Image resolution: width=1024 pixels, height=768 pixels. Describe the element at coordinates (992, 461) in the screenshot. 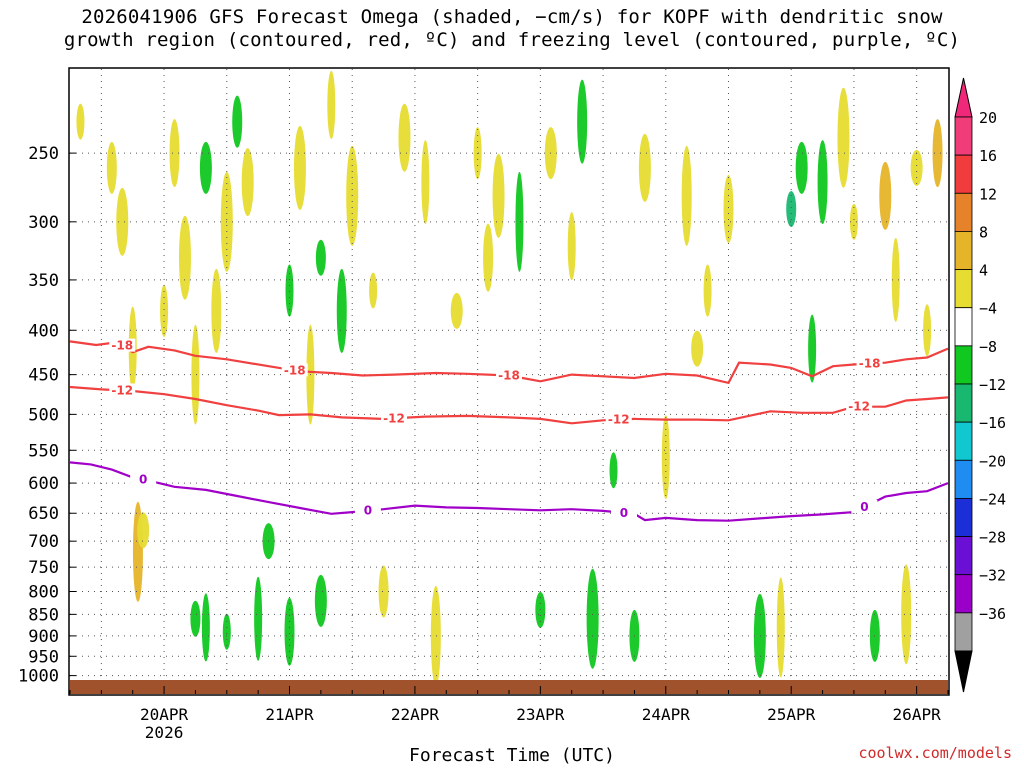

I see `colorbar-label: −20` at that location.